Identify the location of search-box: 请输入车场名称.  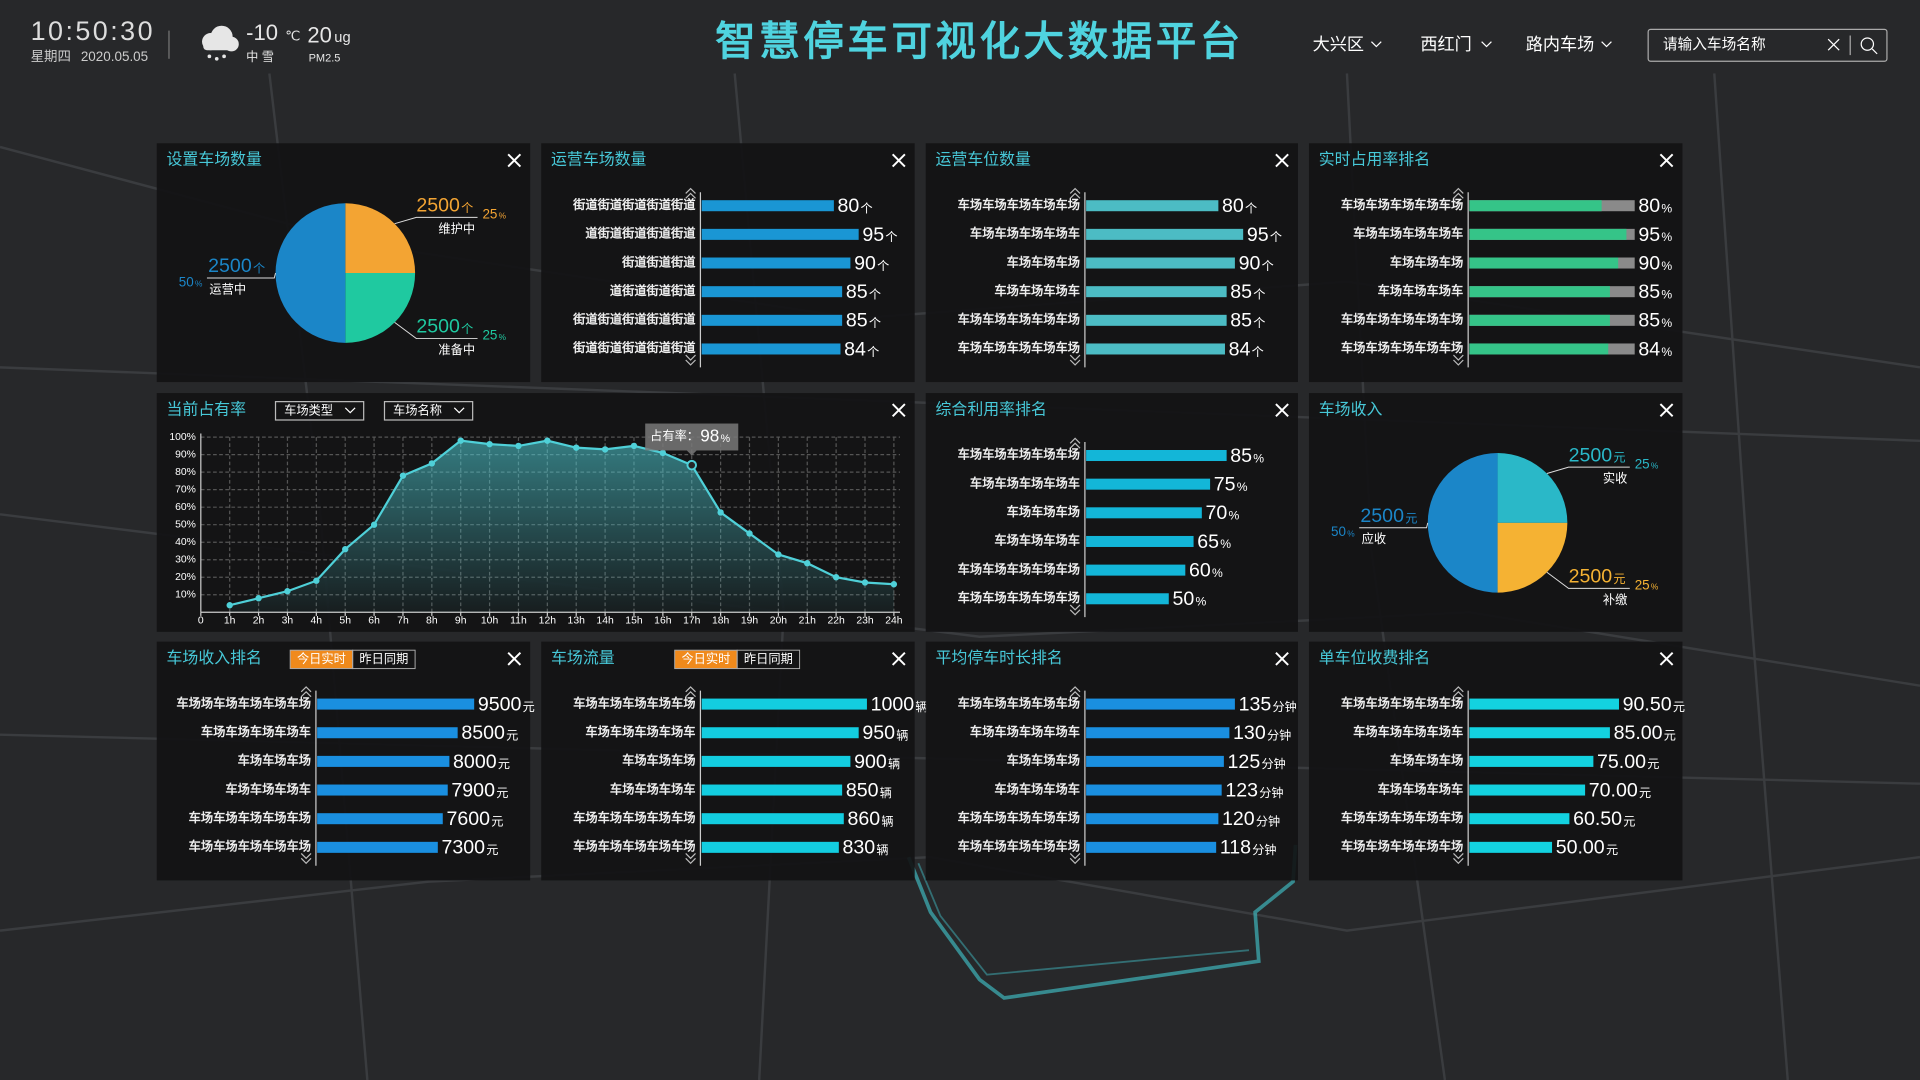
(1767, 45).